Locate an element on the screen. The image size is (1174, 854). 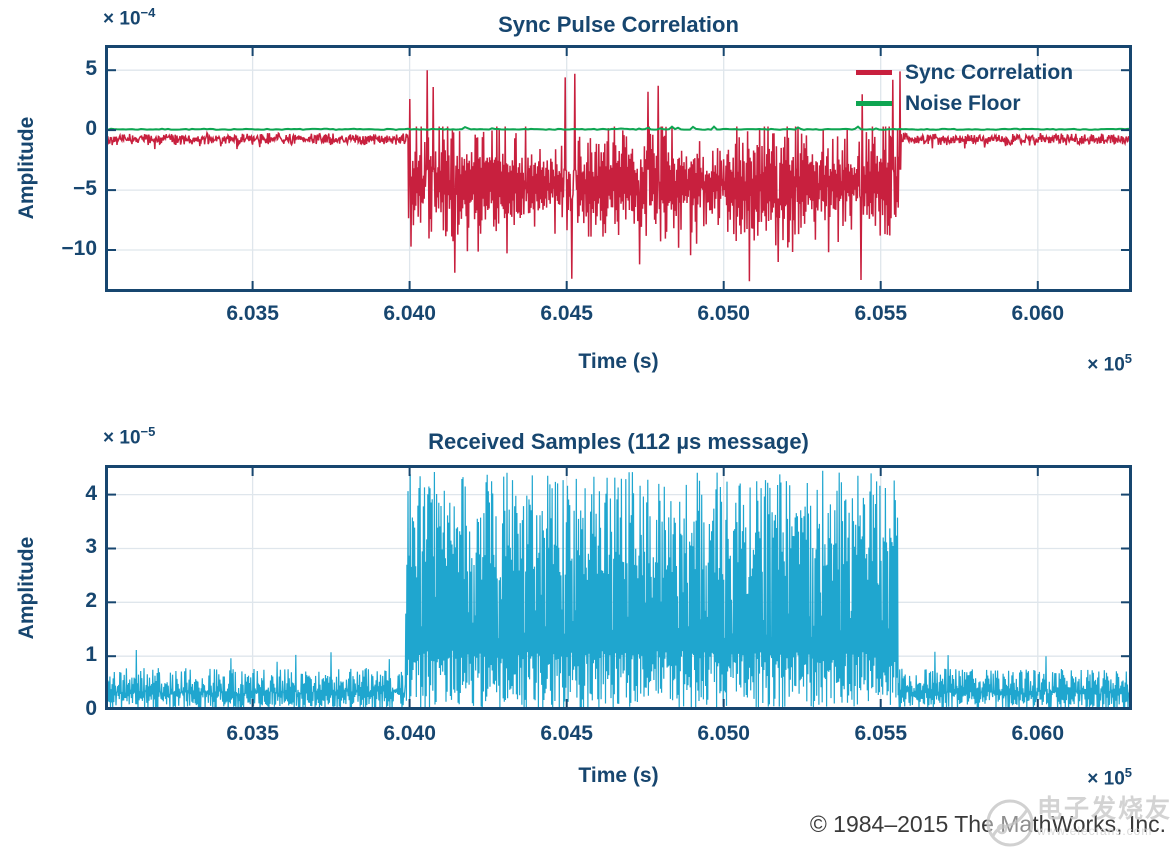
x-exponent-label-top: × 10⁵ is located at coordinates (1109, 363).